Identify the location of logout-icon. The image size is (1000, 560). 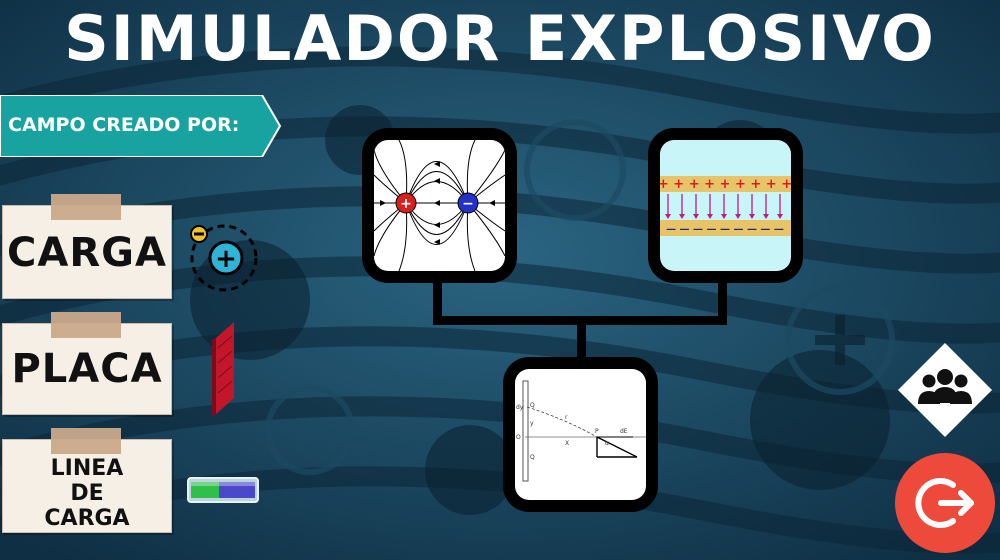
(944, 503).